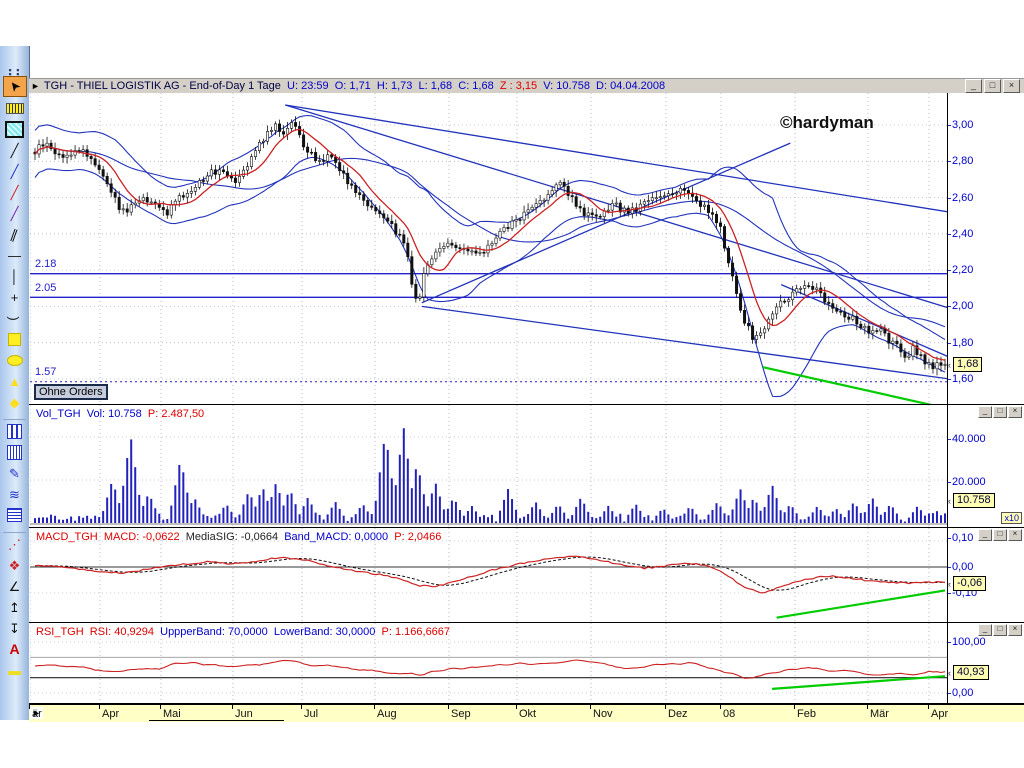 This screenshot has width=1024, height=768. I want to click on marker-tool: ▬, so click(14, 670).